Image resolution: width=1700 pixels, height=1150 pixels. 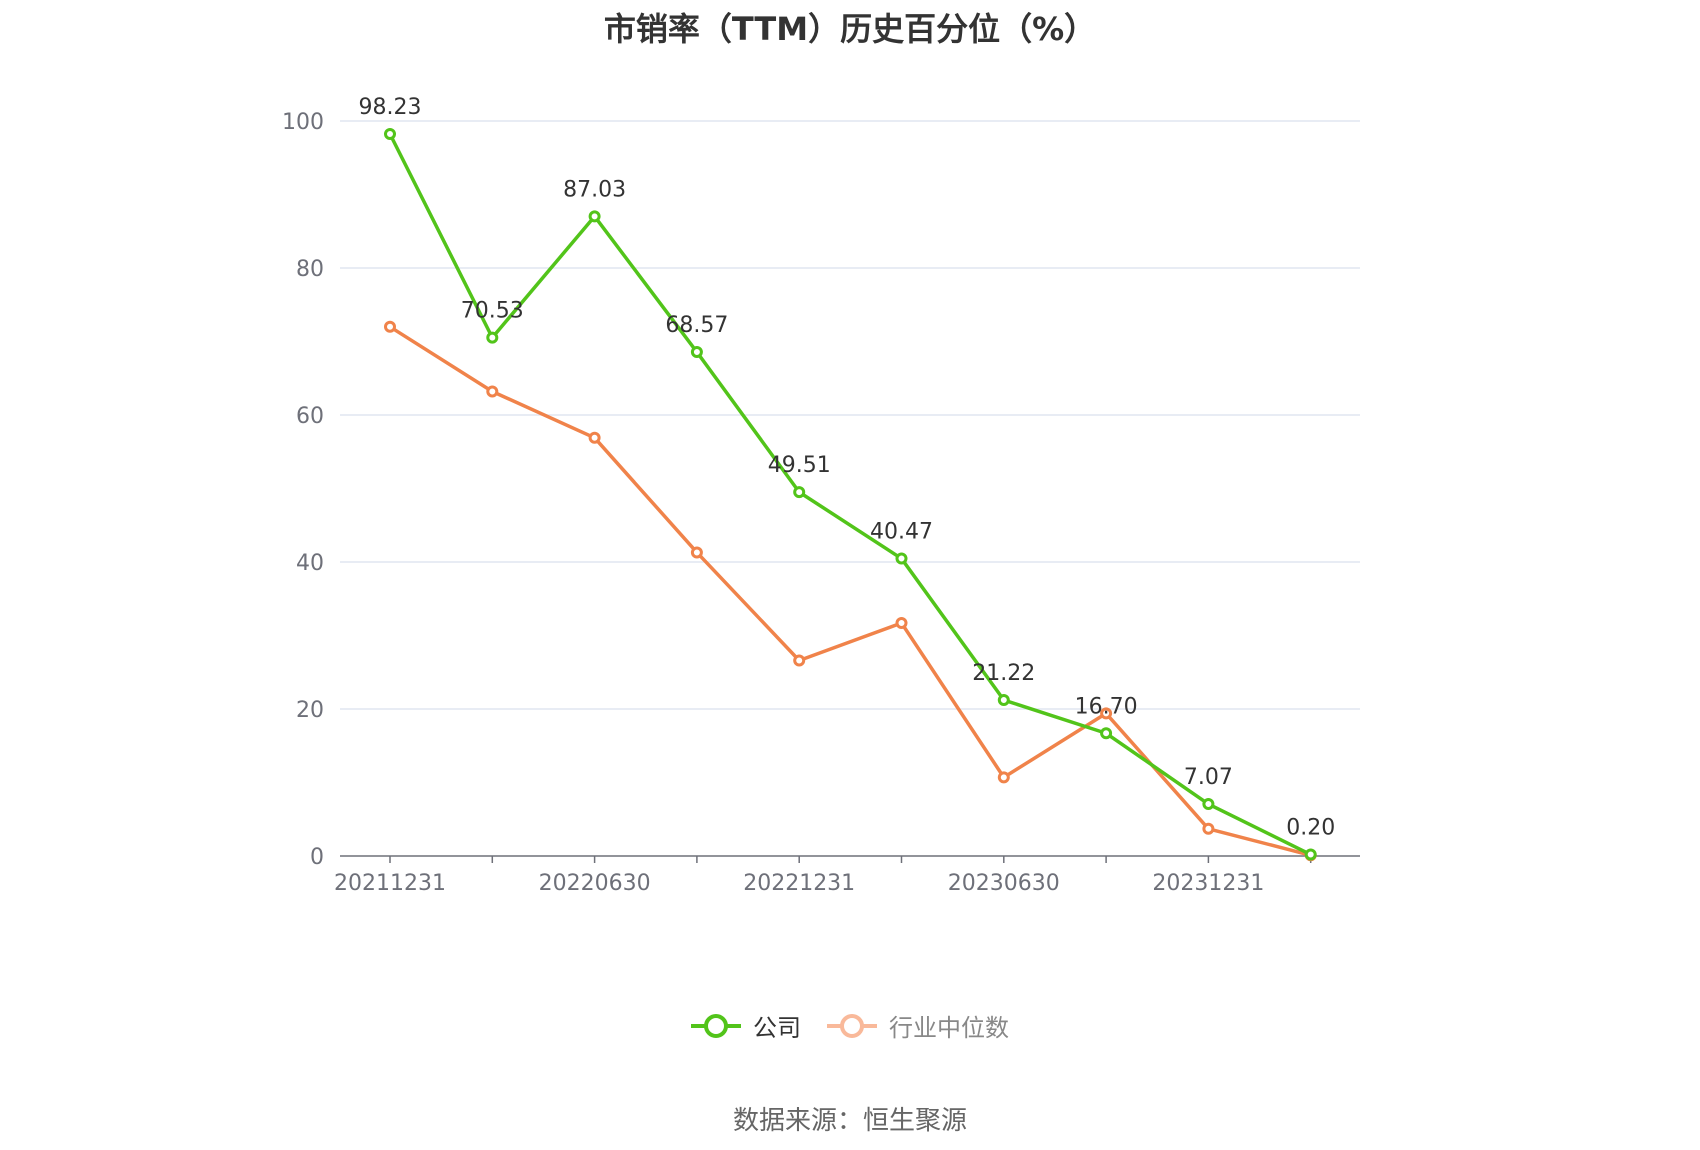 I want to click on data-label: 40.47, so click(x=901, y=532).